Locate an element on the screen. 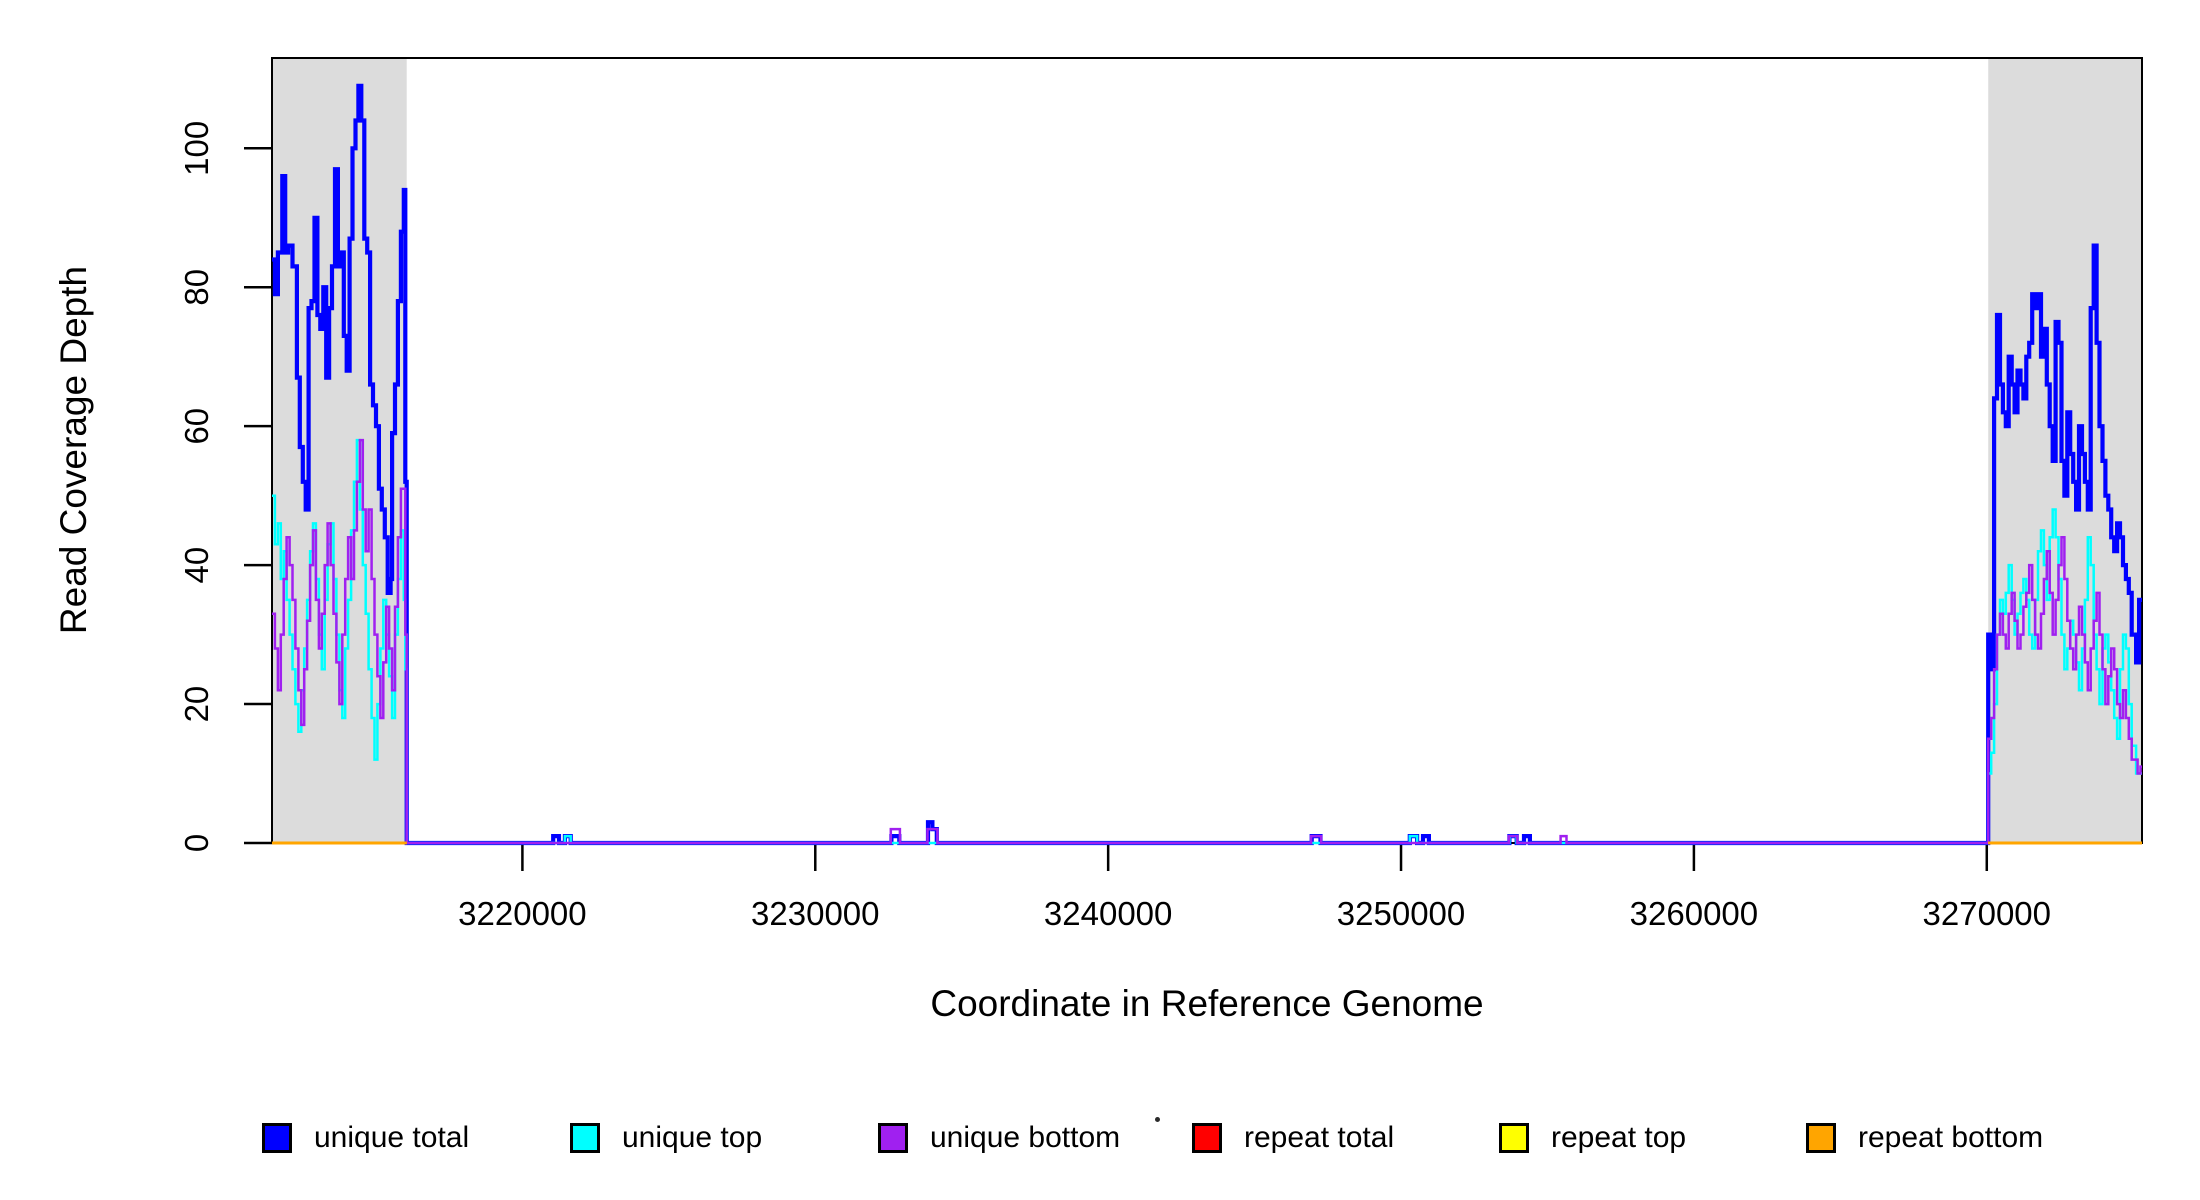 The image size is (2200, 1200). legend-item-repeat-top: repeat top is located at coordinates (1592, 1138).